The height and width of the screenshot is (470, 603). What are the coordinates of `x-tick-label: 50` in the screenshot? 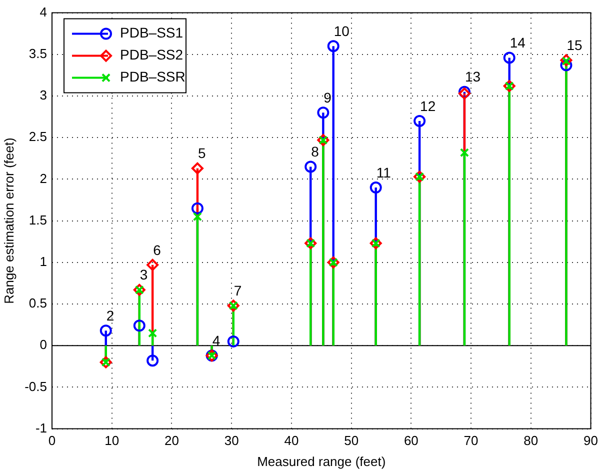 It's located at (351, 440).